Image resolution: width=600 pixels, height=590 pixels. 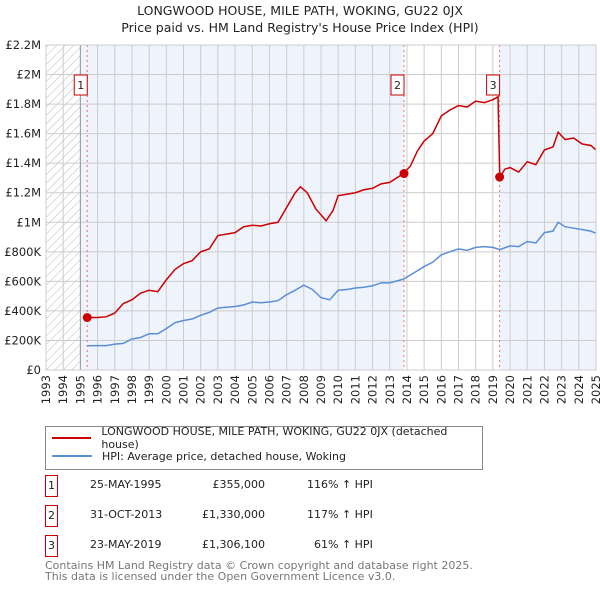 What do you see at coordinates (23, 134) in the screenshot?
I see `y-tick-label: £1.6M` at bounding box center [23, 134].